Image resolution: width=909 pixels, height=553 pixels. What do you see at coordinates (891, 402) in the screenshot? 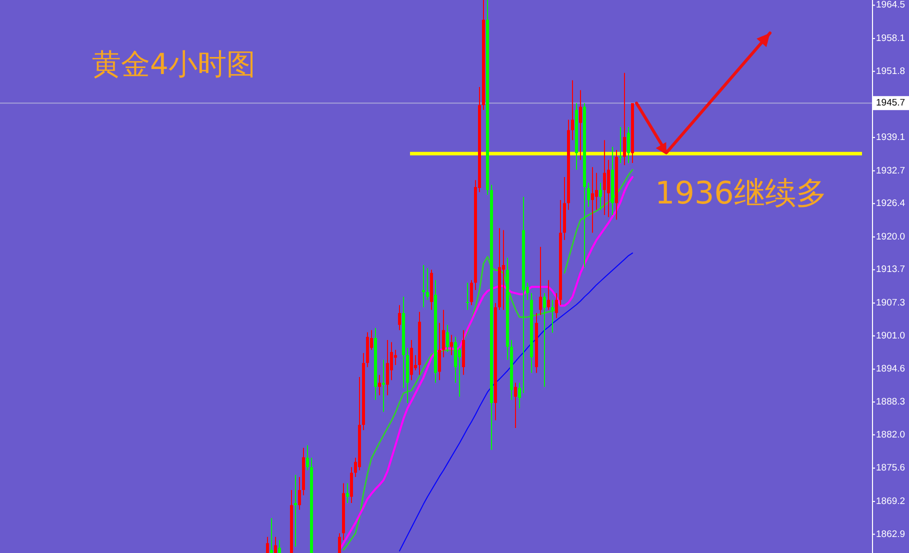
I see `y-tick-label: 1888.3` at bounding box center [891, 402].